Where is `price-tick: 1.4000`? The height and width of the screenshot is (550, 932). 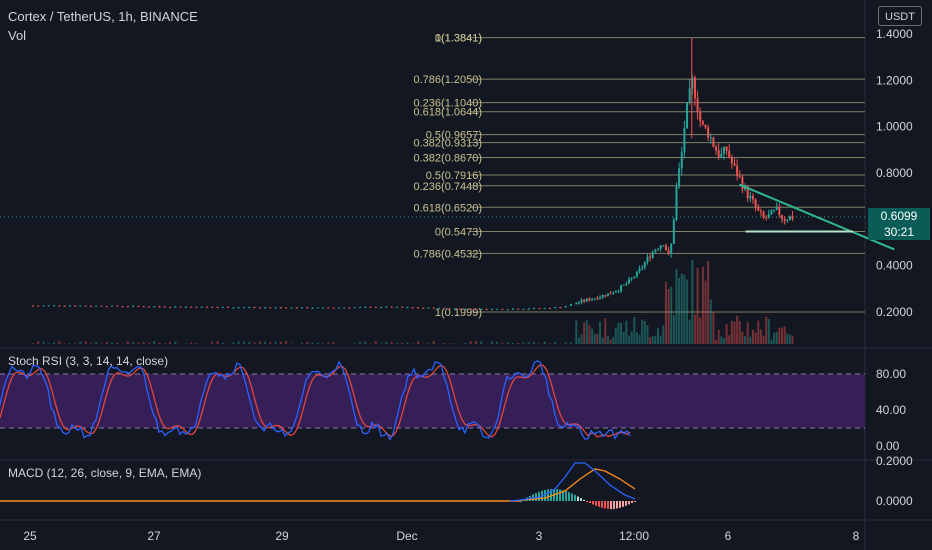 price-tick: 1.4000 is located at coordinates (894, 34).